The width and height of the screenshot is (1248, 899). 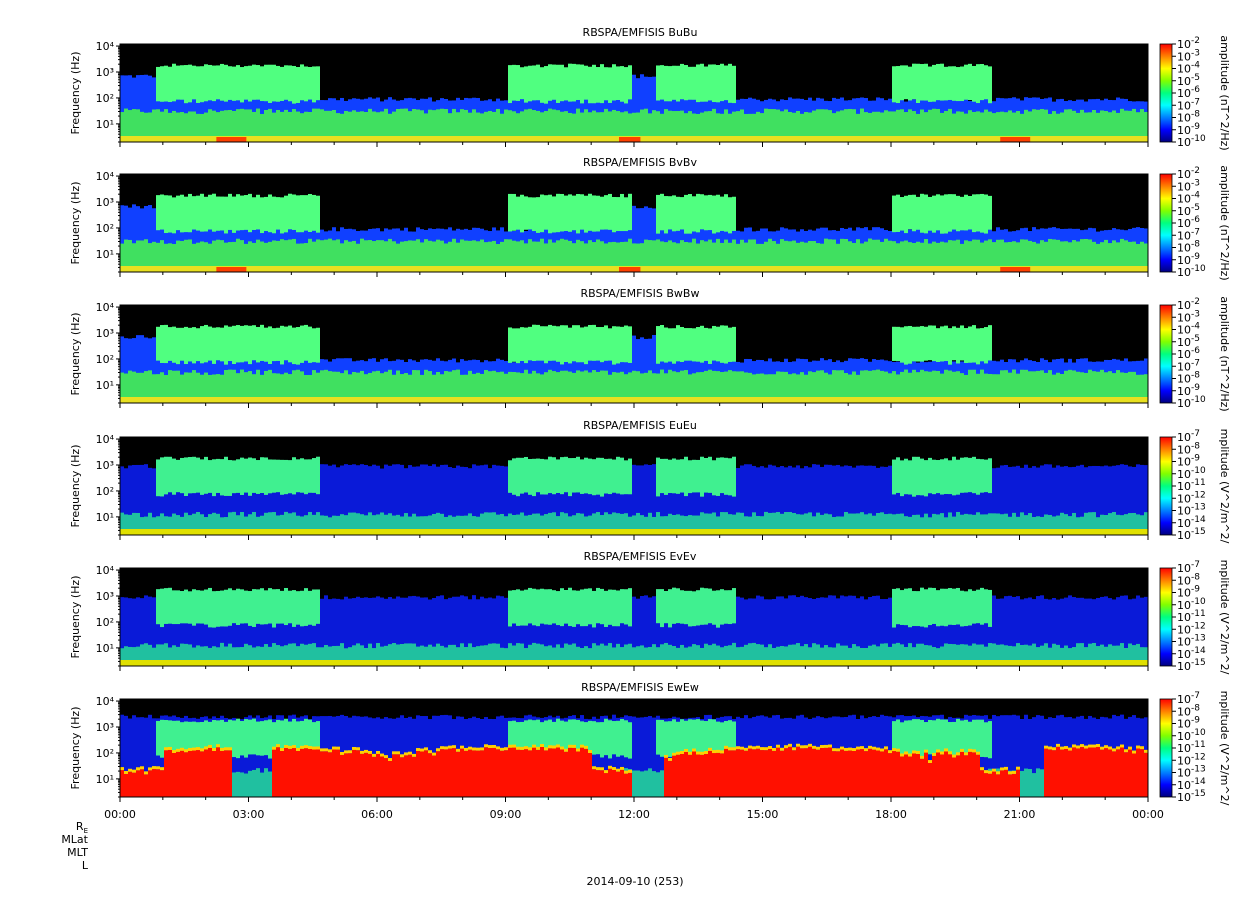 I want to click on colorbar-tick-label: 10-3, so click(x=1188, y=316).